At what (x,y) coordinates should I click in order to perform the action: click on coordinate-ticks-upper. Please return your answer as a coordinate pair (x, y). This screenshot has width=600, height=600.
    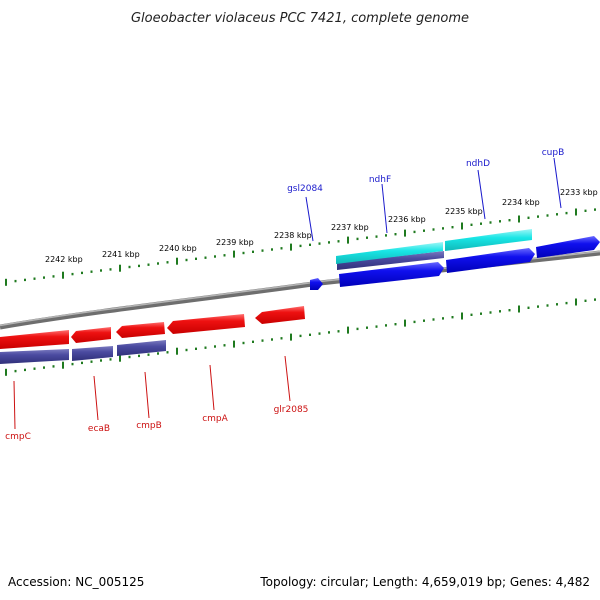
    Looking at the image, I should click on (300, 247).